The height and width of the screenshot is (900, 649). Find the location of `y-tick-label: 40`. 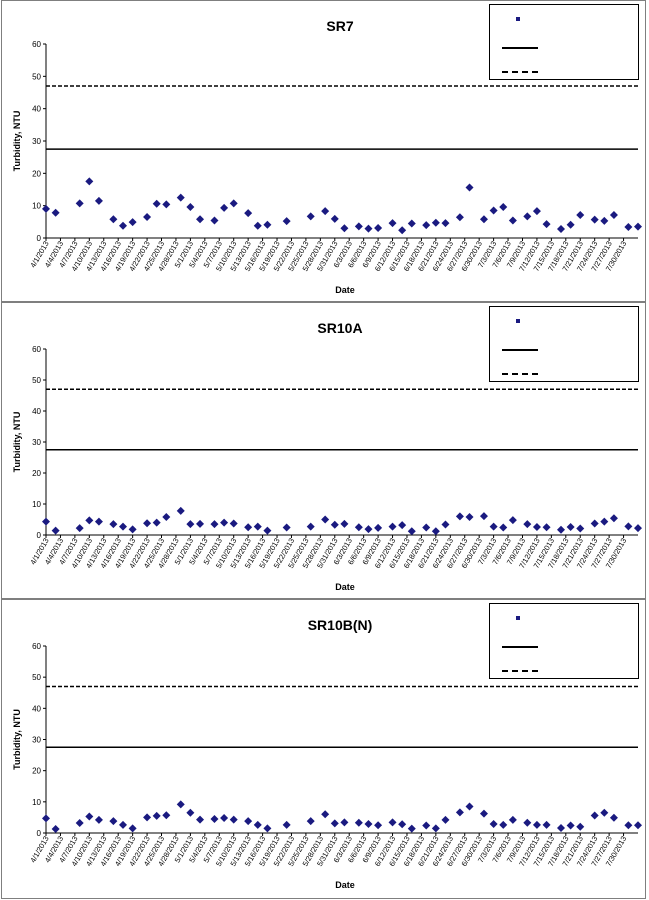

y-tick-label: 40 is located at coordinates (36, 708).